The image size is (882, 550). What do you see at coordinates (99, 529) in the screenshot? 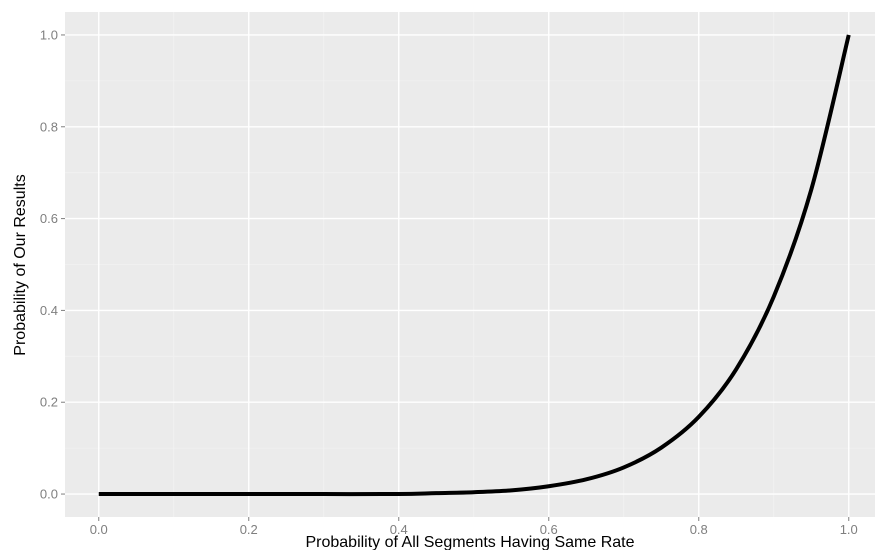
I see `x-tick-label: 0.0` at bounding box center [99, 529].